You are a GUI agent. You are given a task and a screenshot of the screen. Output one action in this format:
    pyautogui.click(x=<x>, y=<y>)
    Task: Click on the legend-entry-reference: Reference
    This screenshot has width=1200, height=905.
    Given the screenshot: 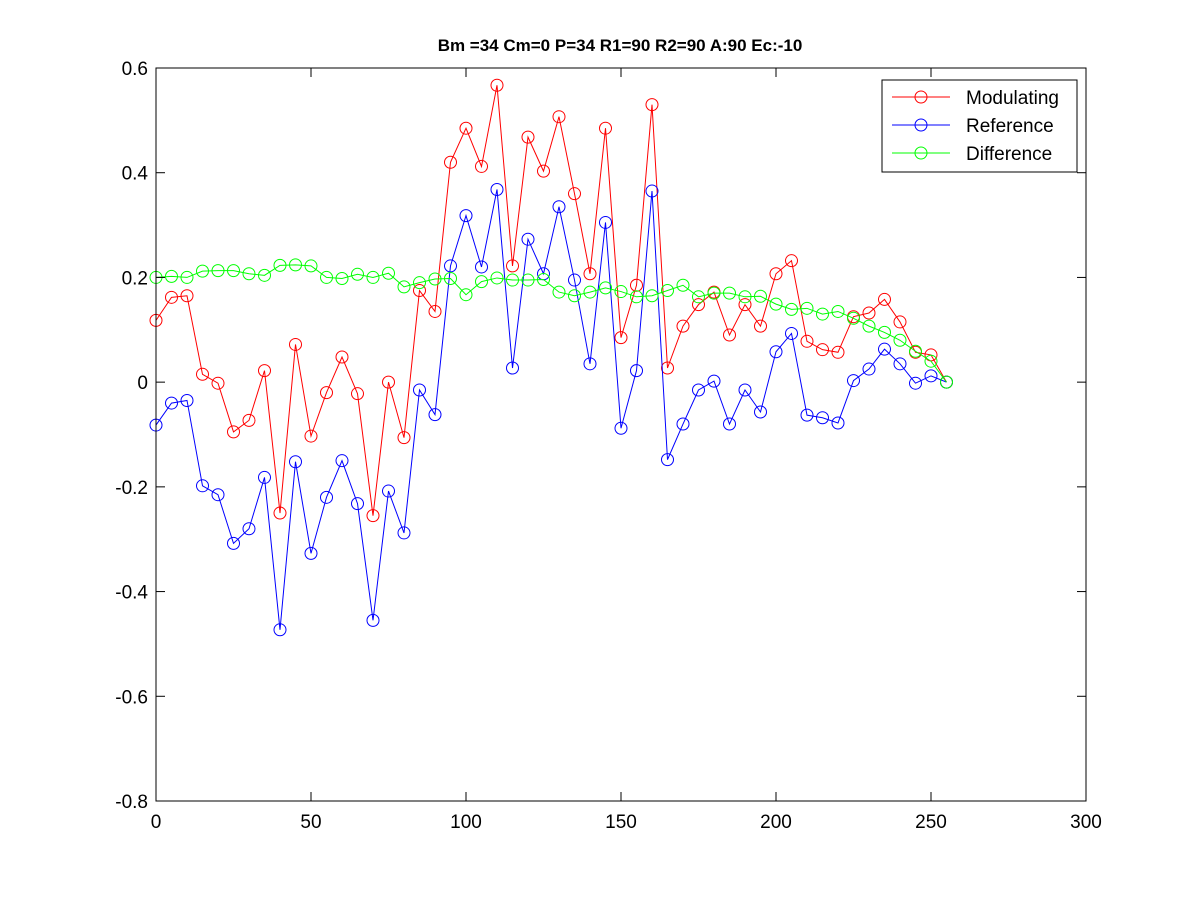 What is the action you would take?
    pyautogui.click(x=973, y=126)
    